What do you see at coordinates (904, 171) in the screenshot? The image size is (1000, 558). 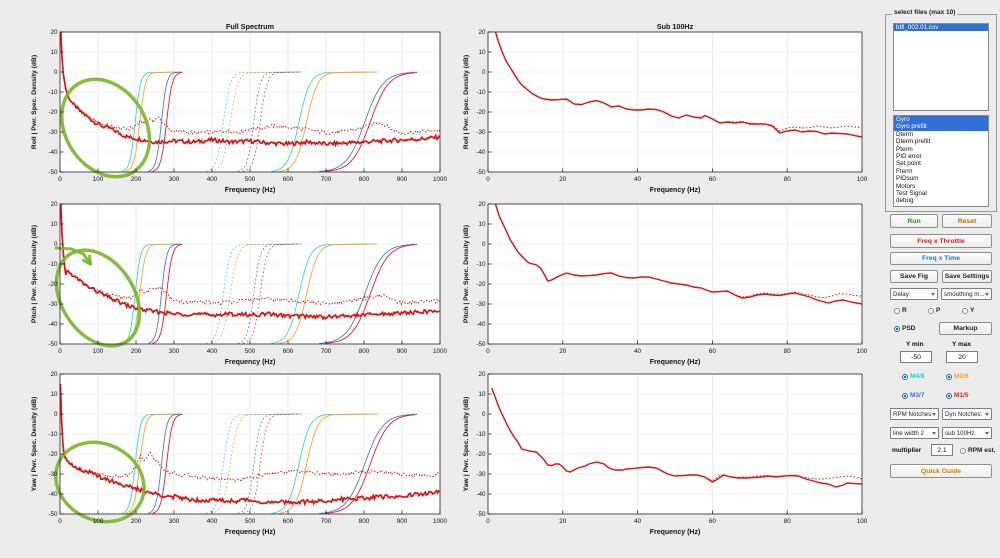 I see `signal-list-item: Fterm` at bounding box center [904, 171].